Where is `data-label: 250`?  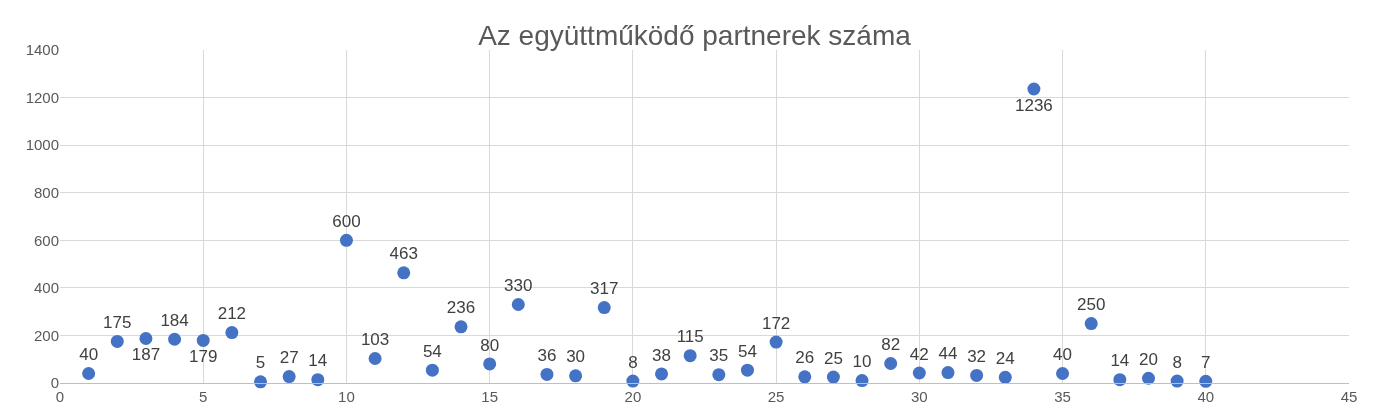
data-label: 250 is located at coordinates (1091, 305).